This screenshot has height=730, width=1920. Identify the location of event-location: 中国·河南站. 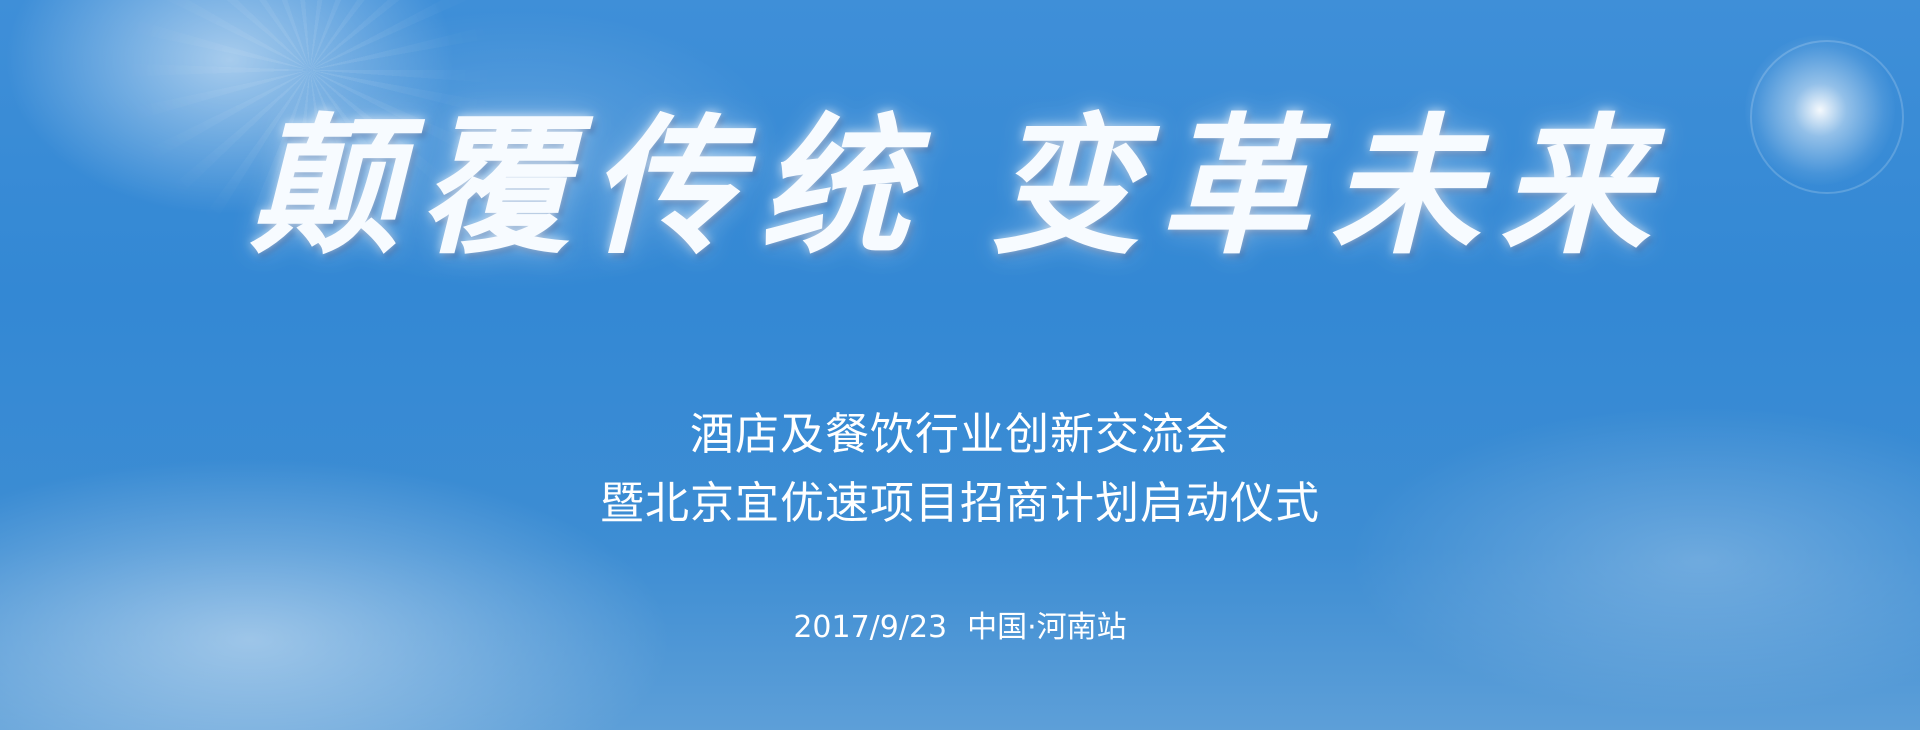
(1047, 627).